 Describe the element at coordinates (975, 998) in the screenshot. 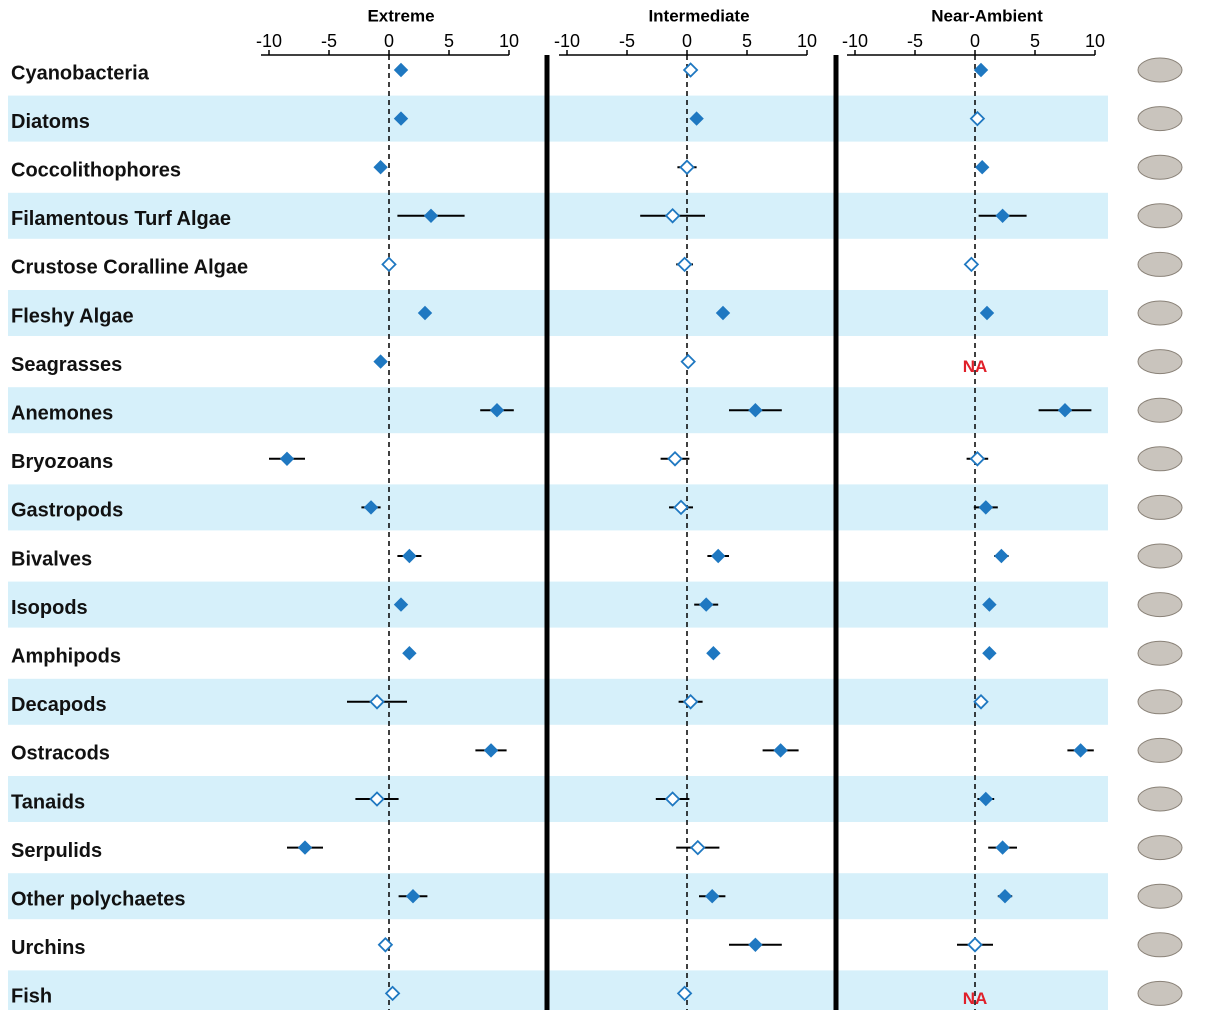

I see `na-label: NA` at that location.